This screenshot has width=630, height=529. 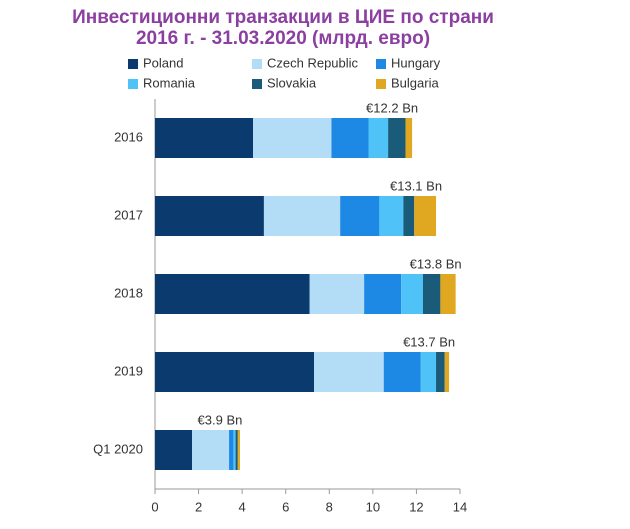 What do you see at coordinates (198, 506) in the screenshot?
I see `x-tick-label: 2` at bounding box center [198, 506].